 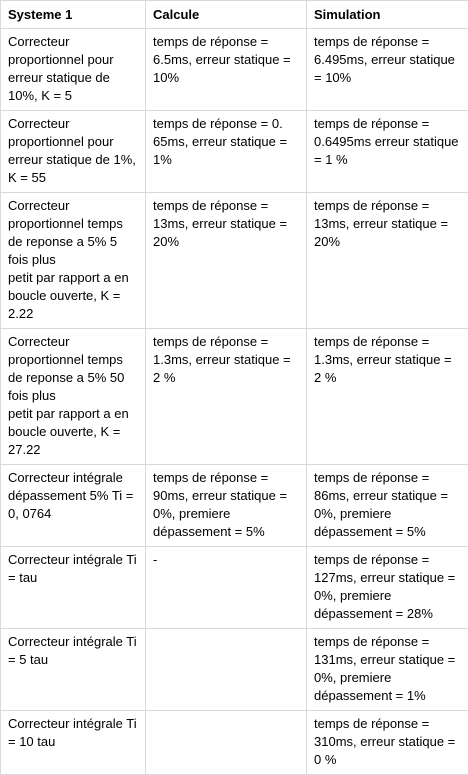 What do you see at coordinates (387, 15) in the screenshot?
I see `header-simulation: Simulation` at bounding box center [387, 15].